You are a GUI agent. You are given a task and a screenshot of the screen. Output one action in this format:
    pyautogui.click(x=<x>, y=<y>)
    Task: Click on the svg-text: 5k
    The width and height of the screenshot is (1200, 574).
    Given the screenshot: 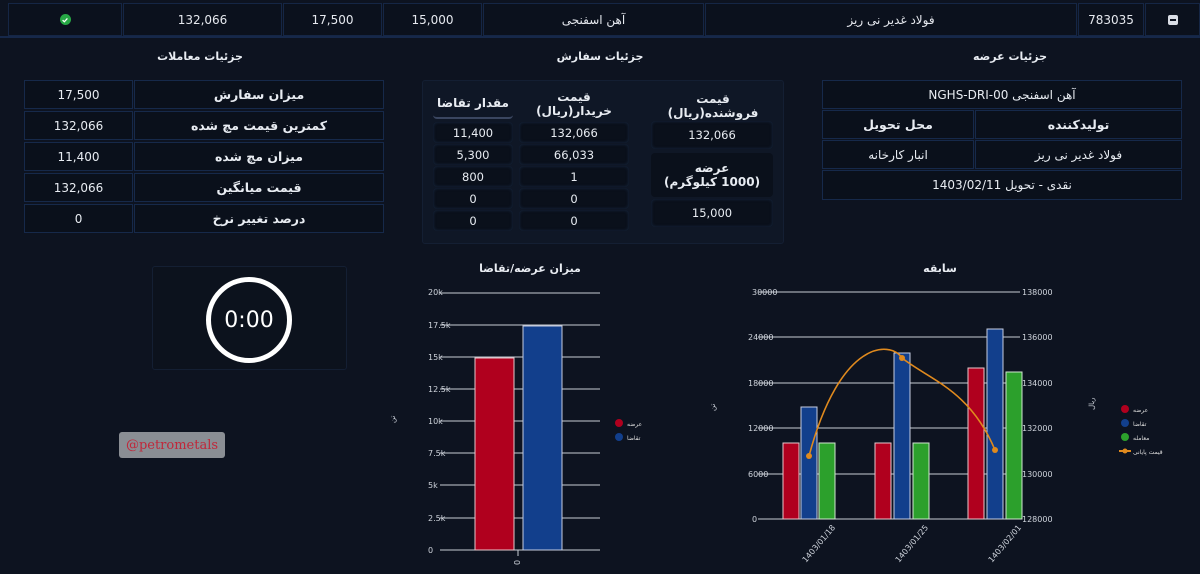 What is the action you would take?
    pyautogui.click(x=433, y=485)
    